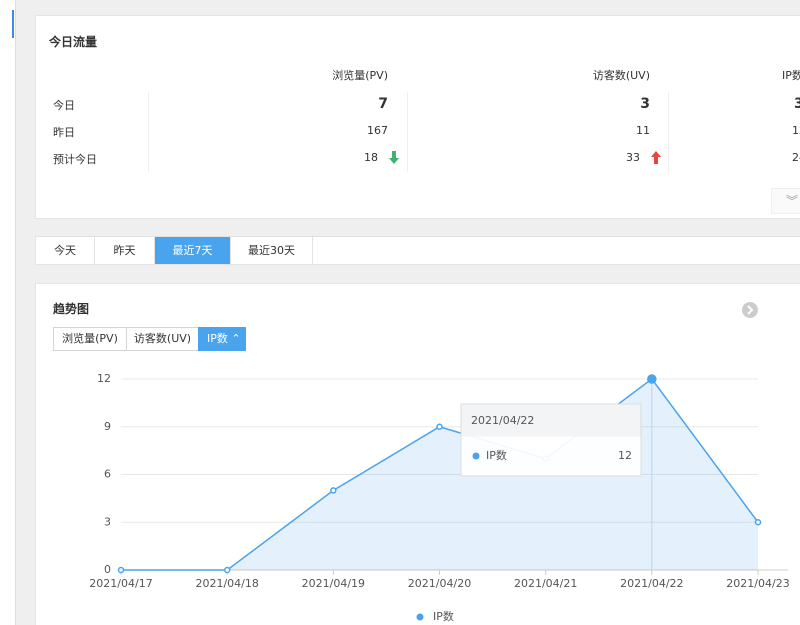 The image size is (800, 625). Describe the element at coordinates (120, 583) in the screenshot. I see `x-tick-label: 2021/04/17` at that location.